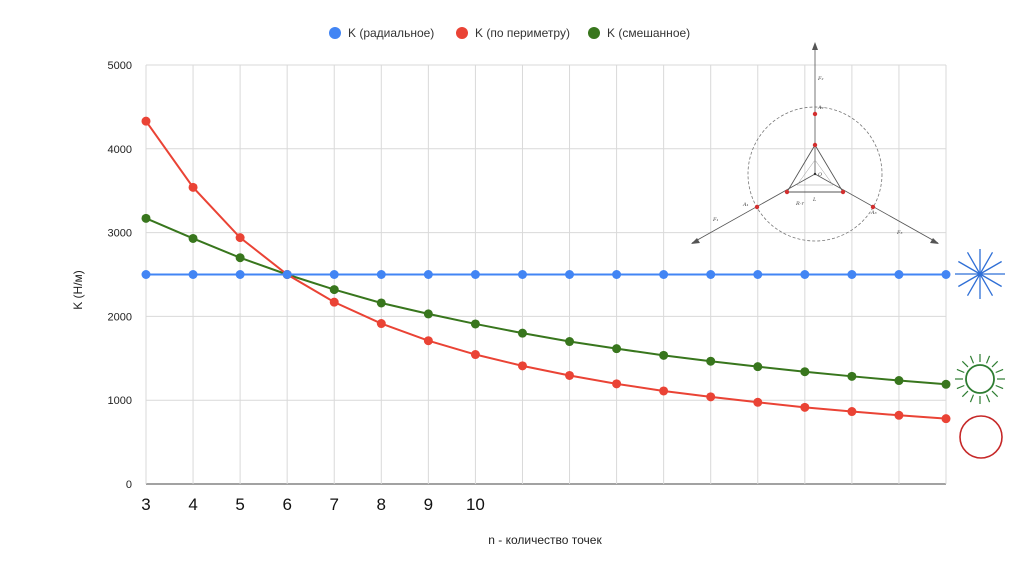 This screenshot has height=574, width=1024. Describe the element at coordinates (120, 275) in the screenshot. I see `y-tick-labels: 0 1000 2000 3000 4000 5000` at that location.